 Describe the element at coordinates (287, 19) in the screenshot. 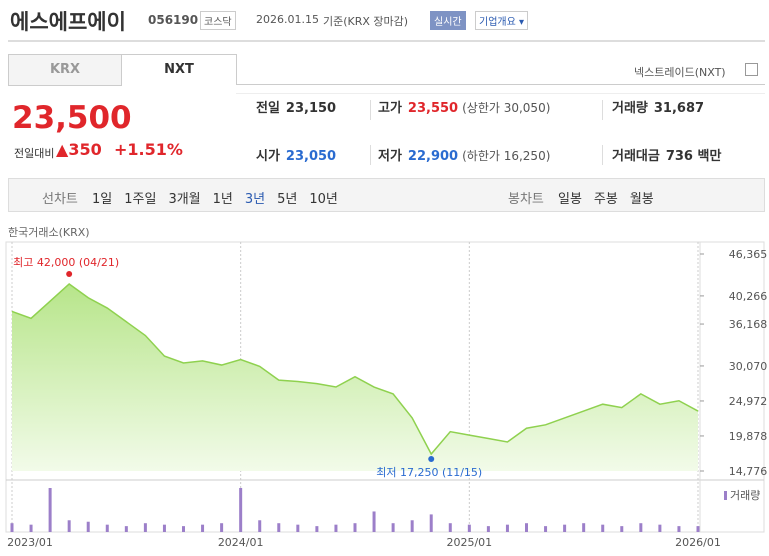

I see `date: 2026.01.15` at that location.